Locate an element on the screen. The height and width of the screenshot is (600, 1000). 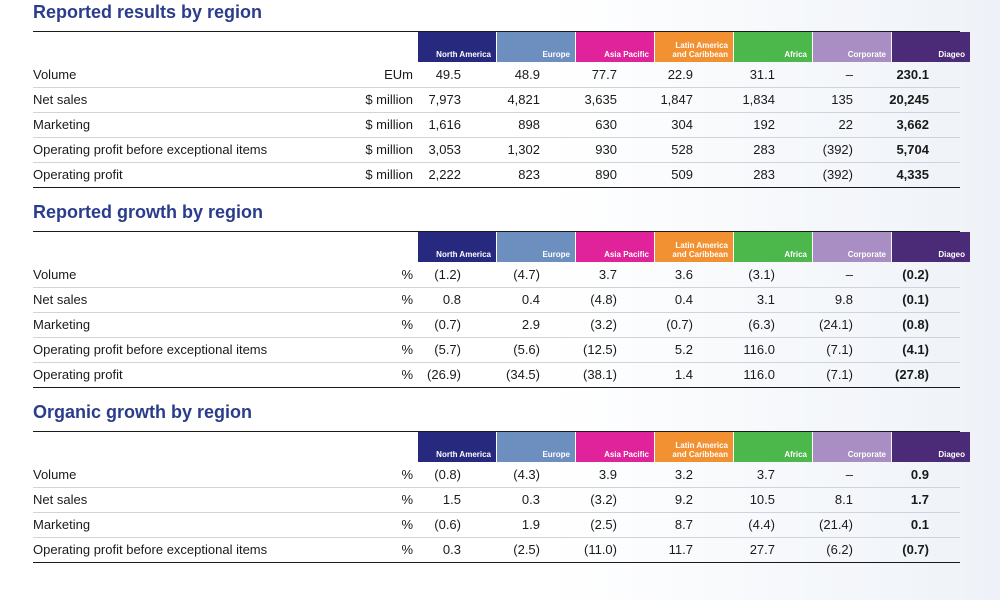
column-header-line: and Caribbean is located at coordinates (700, 254).